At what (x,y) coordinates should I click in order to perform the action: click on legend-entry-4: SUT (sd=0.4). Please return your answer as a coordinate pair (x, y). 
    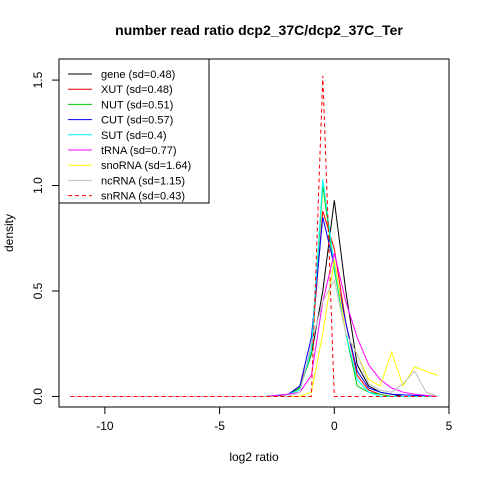
    Looking at the image, I should click on (134, 136).